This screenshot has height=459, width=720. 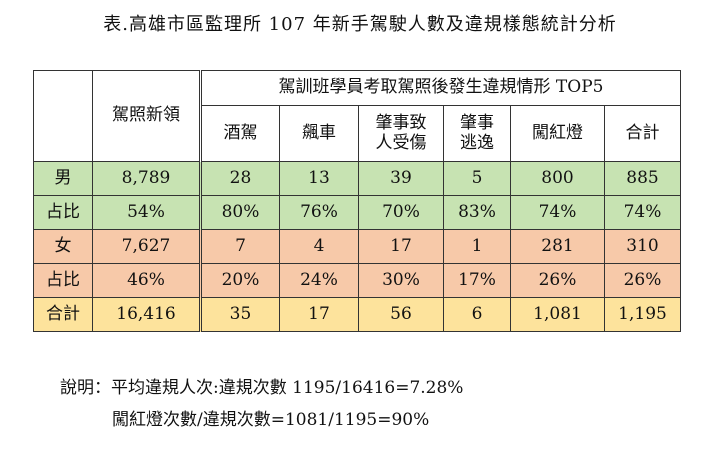 I want to click on row-label: 男, so click(x=63, y=178).